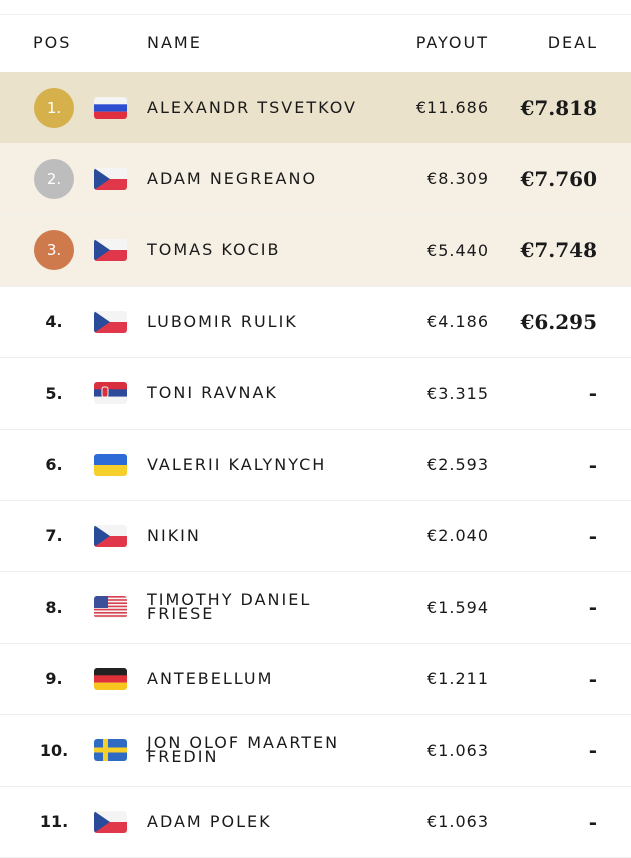  What do you see at coordinates (54, 464) in the screenshot?
I see `position: 6.` at bounding box center [54, 464].